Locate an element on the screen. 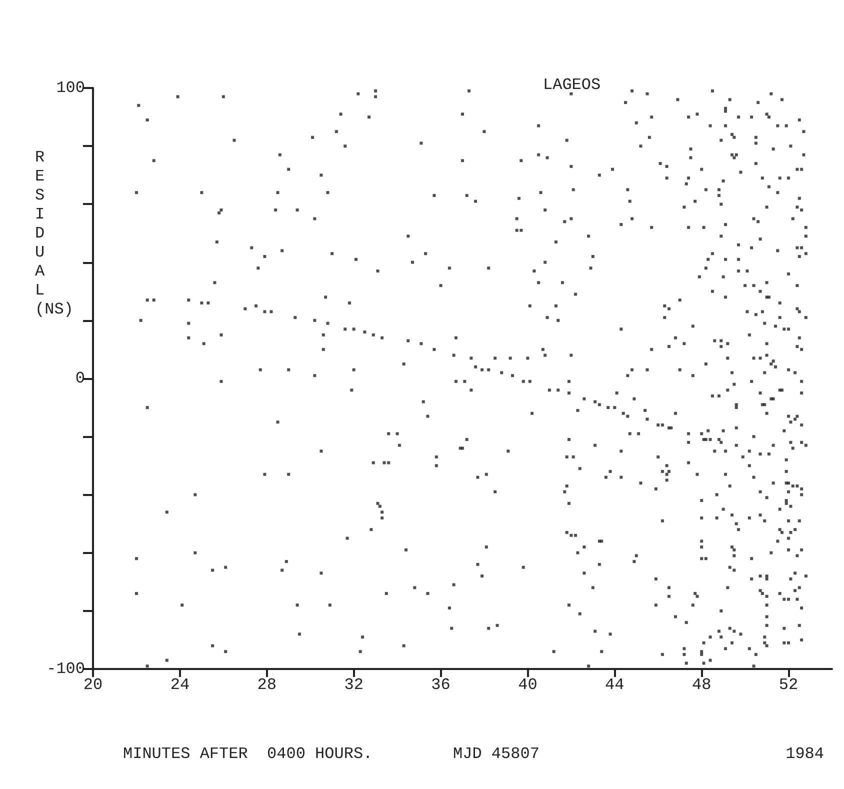 Image resolution: width=844 pixels, height=789 pixels. x-tick-label: 48 is located at coordinates (702, 685).